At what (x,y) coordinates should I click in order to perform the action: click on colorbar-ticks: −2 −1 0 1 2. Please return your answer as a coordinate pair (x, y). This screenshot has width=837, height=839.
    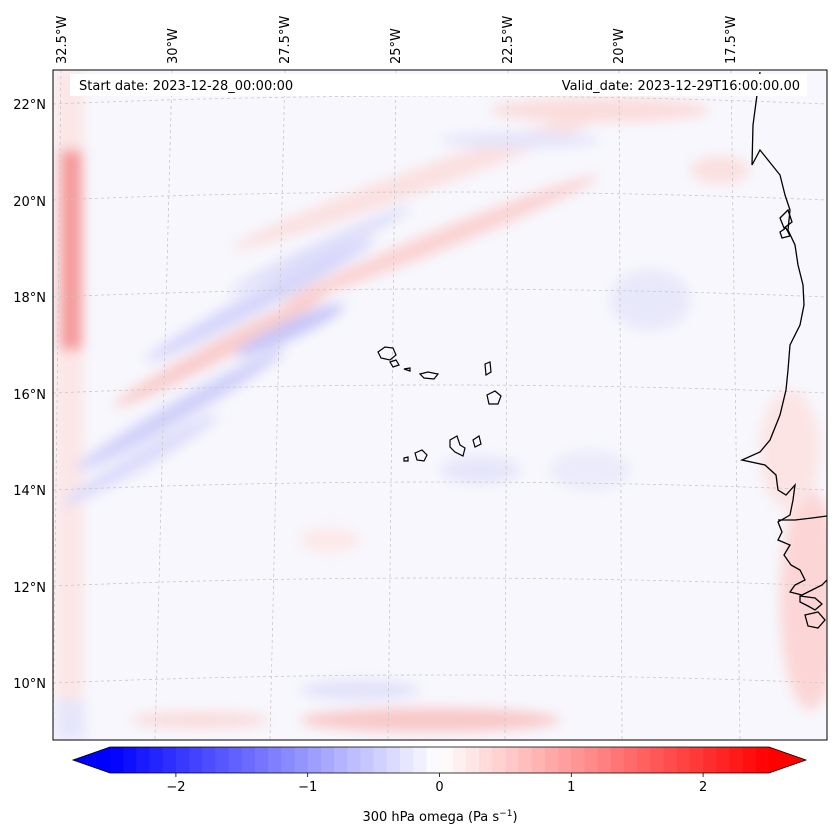
    Looking at the image, I should click on (436, 784).